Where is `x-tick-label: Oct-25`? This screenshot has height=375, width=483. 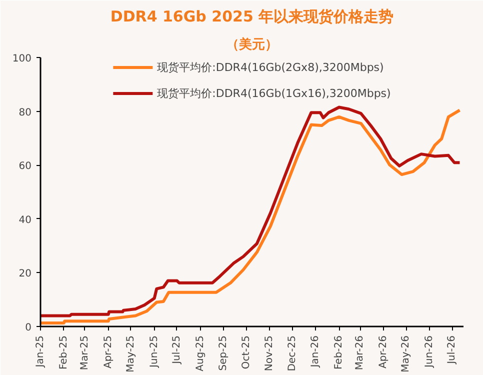
x-tick-label: Oct-25 is located at coordinates (246, 353).